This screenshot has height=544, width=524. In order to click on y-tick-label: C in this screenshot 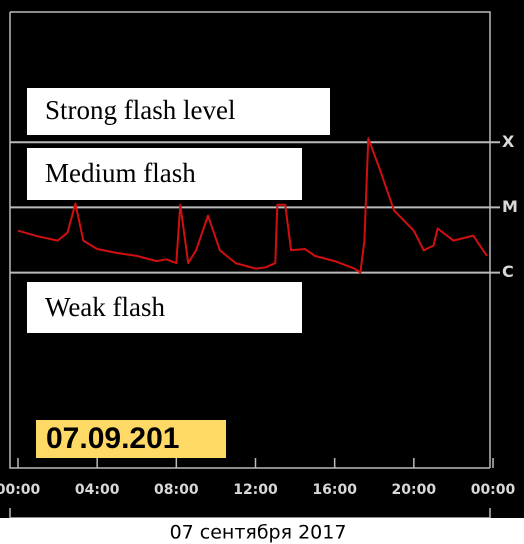, I will do `click(508, 271)`.